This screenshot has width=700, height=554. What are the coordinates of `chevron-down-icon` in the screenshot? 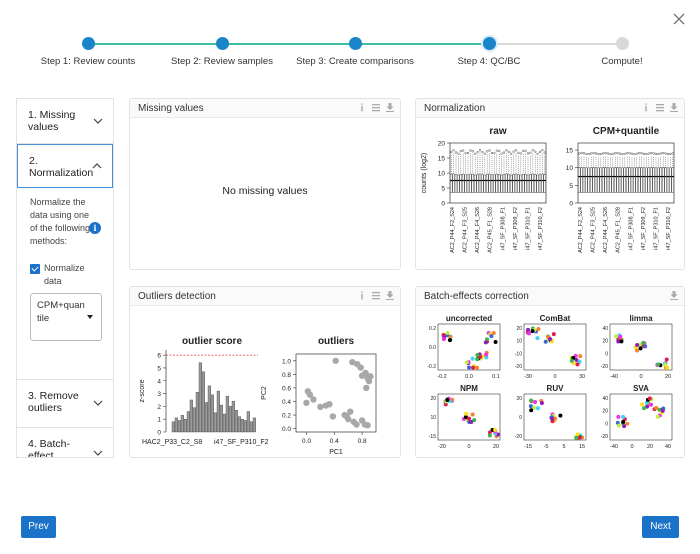 It's located at (98, 453).